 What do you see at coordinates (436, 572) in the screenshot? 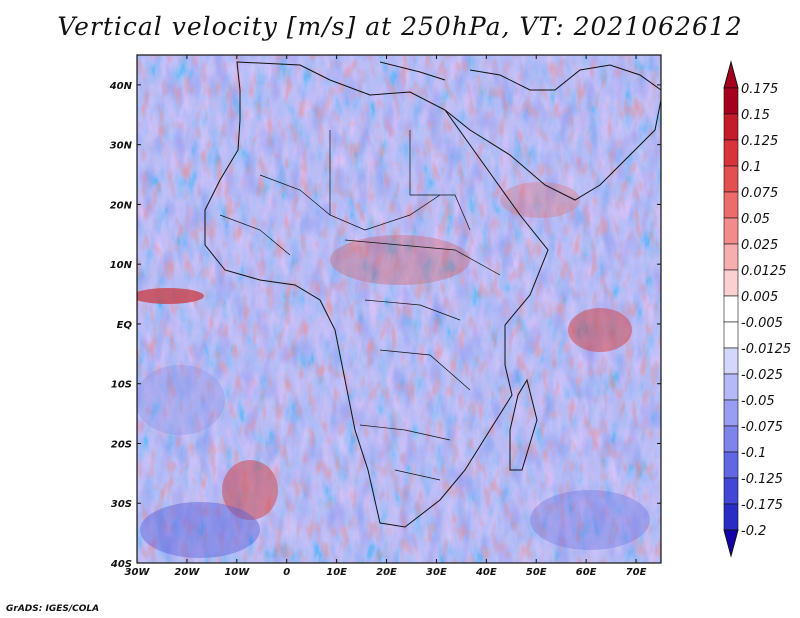
I see `x-tick-label: 30E` at bounding box center [436, 572].